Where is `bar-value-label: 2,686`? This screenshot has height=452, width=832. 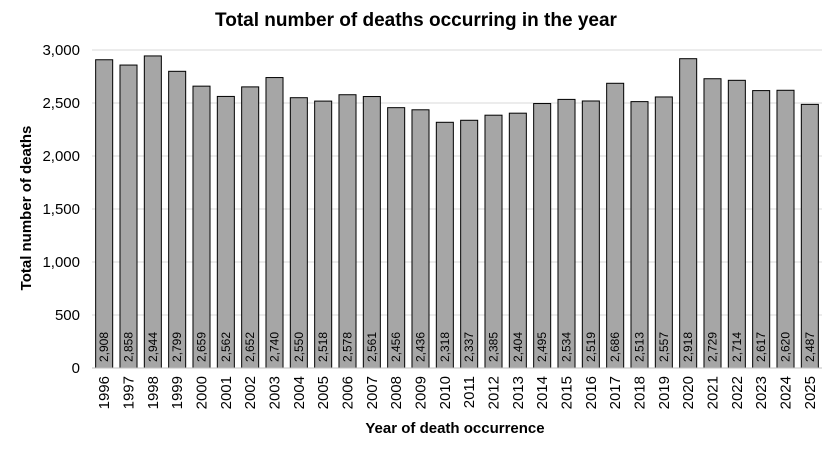
bar-value-label: 2,686 is located at coordinates (615, 347).